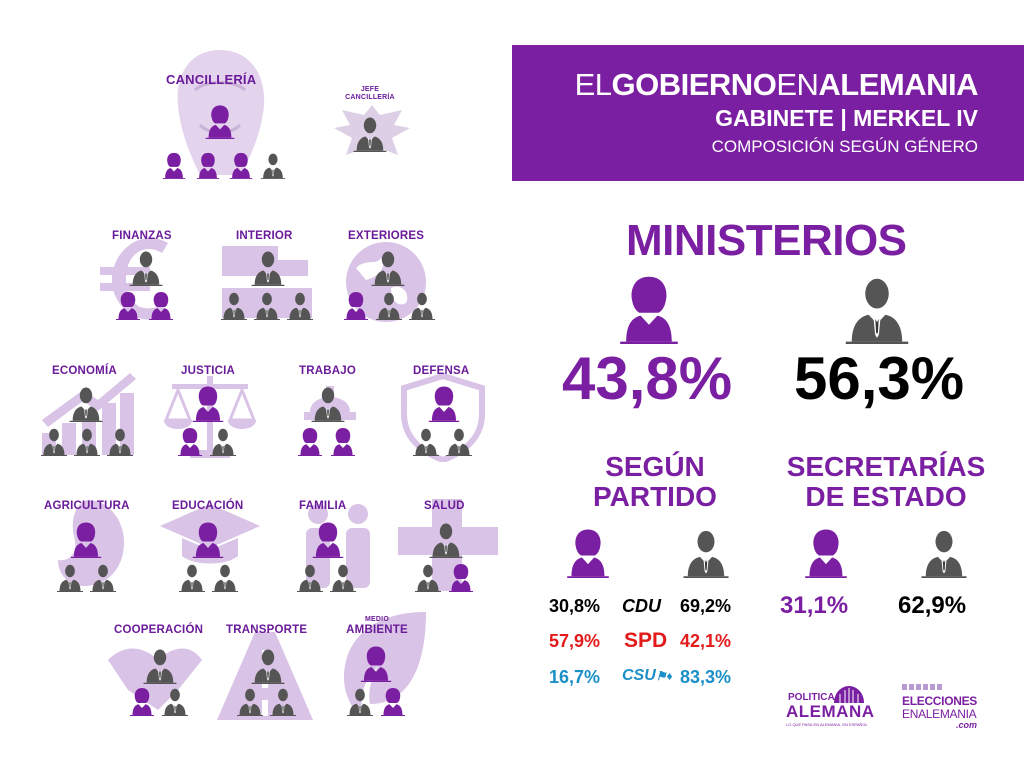  What do you see at coordinates (159, 630) in the screenshot?
I see `label-cooperacion: COOPERACIÓN` at bounding box center [159, 630].